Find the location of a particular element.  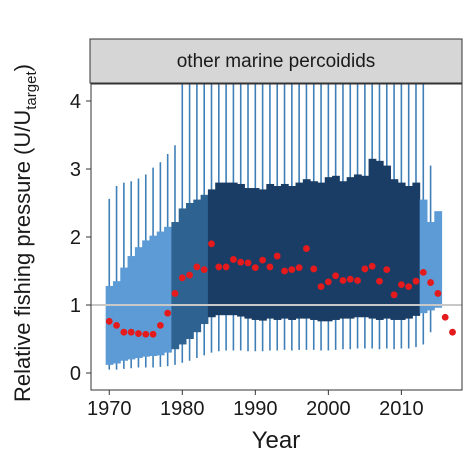

box-2000 is located at coordinates (328, 249).